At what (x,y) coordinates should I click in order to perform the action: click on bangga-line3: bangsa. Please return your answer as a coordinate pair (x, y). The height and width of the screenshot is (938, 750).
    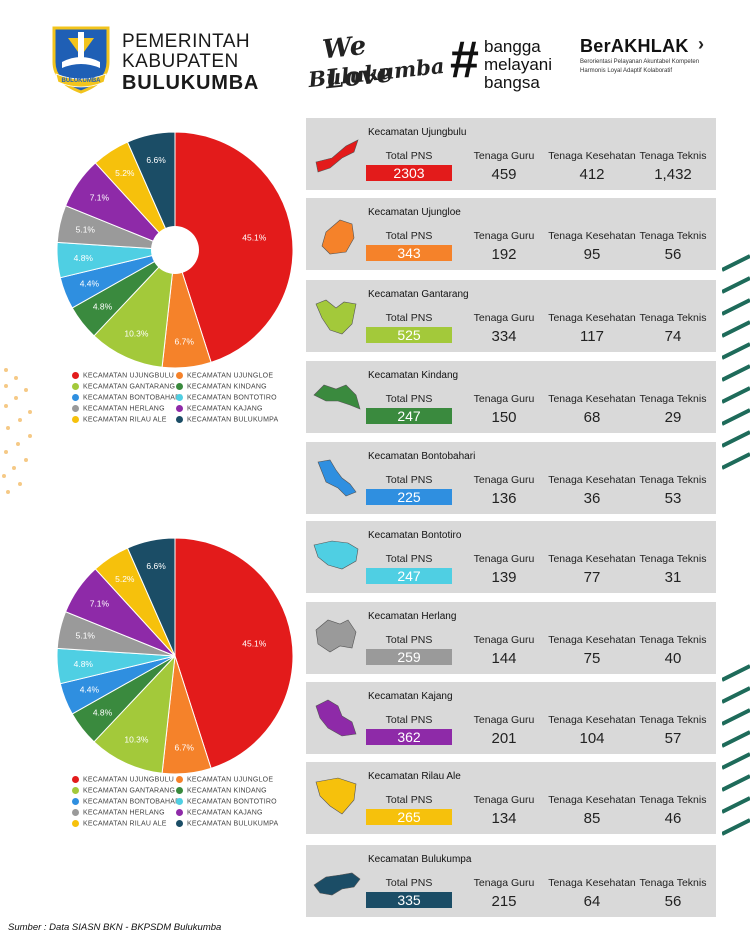
    Looking at the image, I should click on (512, 82).